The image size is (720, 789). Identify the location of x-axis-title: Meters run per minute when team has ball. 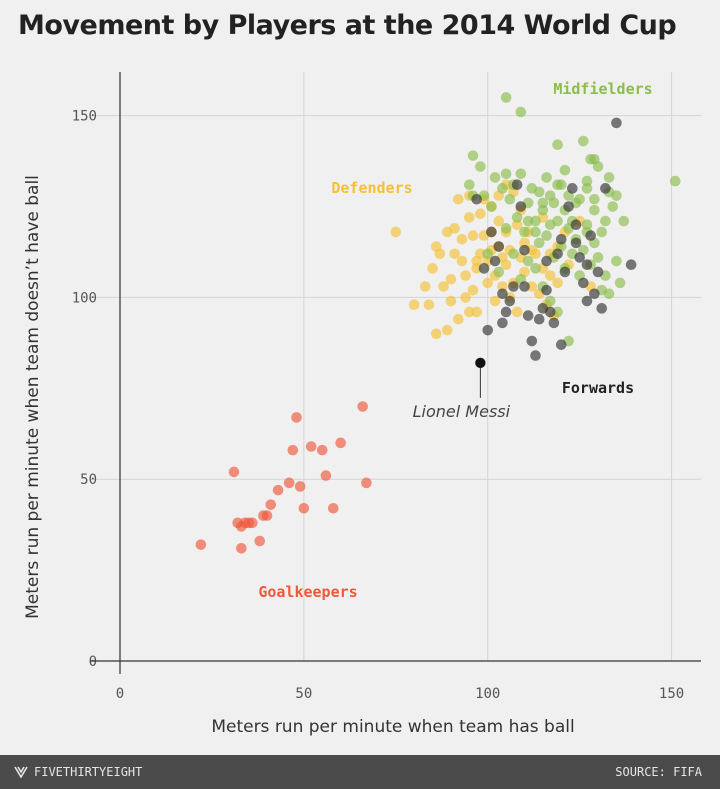
(392, 727).